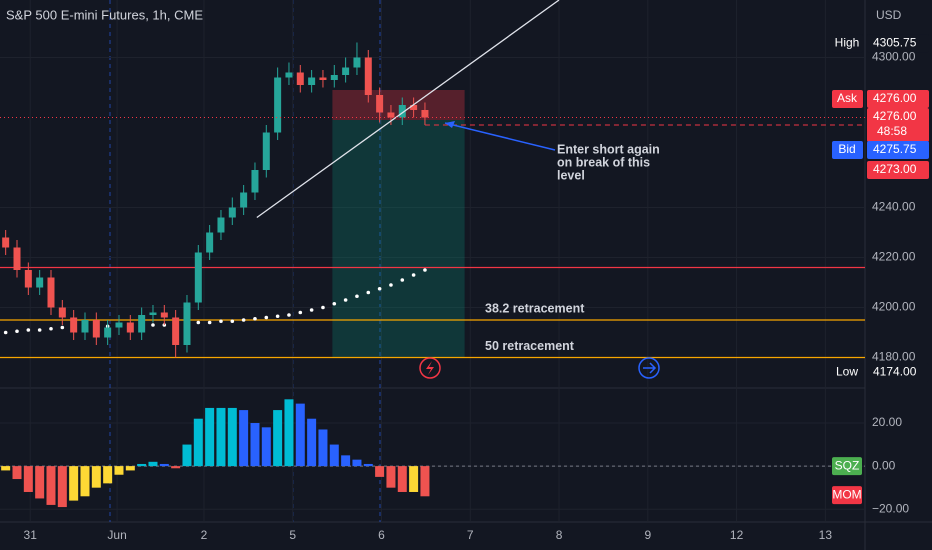 This screenshot has height=550, width=932. What do you see at coordinates (826, 535) in the screenshot?
I see `x-tick-label: 13` at bounding box center [826, 535].